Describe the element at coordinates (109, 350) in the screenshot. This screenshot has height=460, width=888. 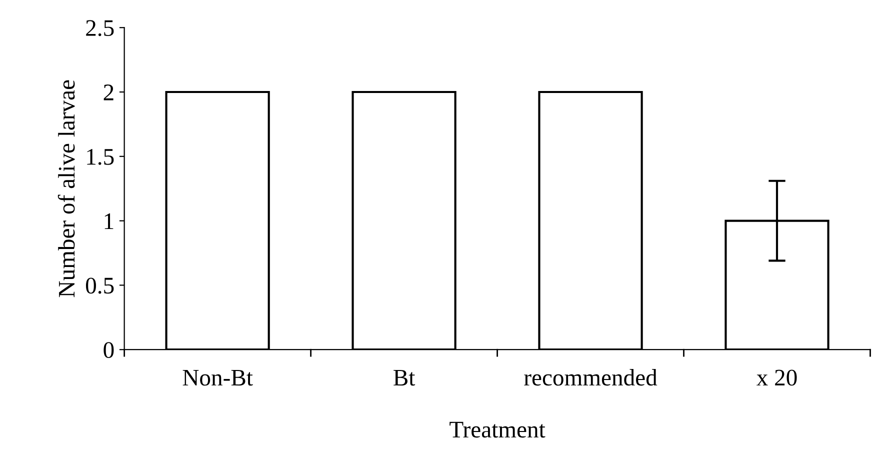
I see `y-tick-label: 0` at that location.